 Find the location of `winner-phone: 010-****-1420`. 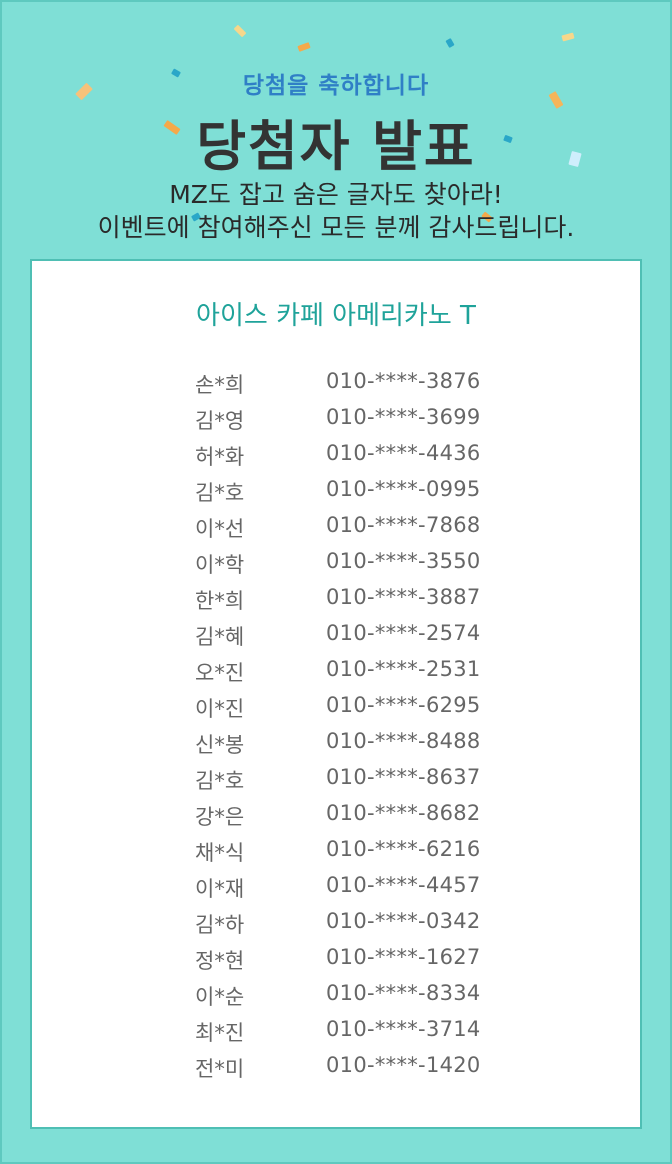

winner-phone: 010-****-1420 is located at coordinates (403, 1065).